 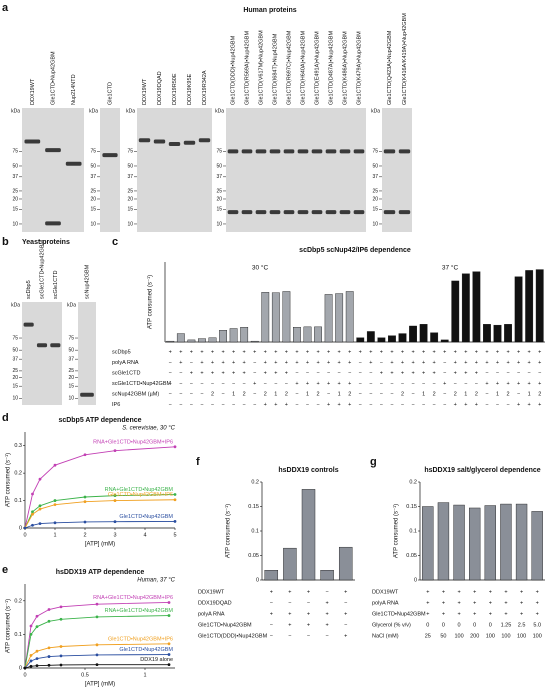 I want to click on lane-label: Gle1CTD(H640A)•Nup42GBM, so click(x=303, y=68).